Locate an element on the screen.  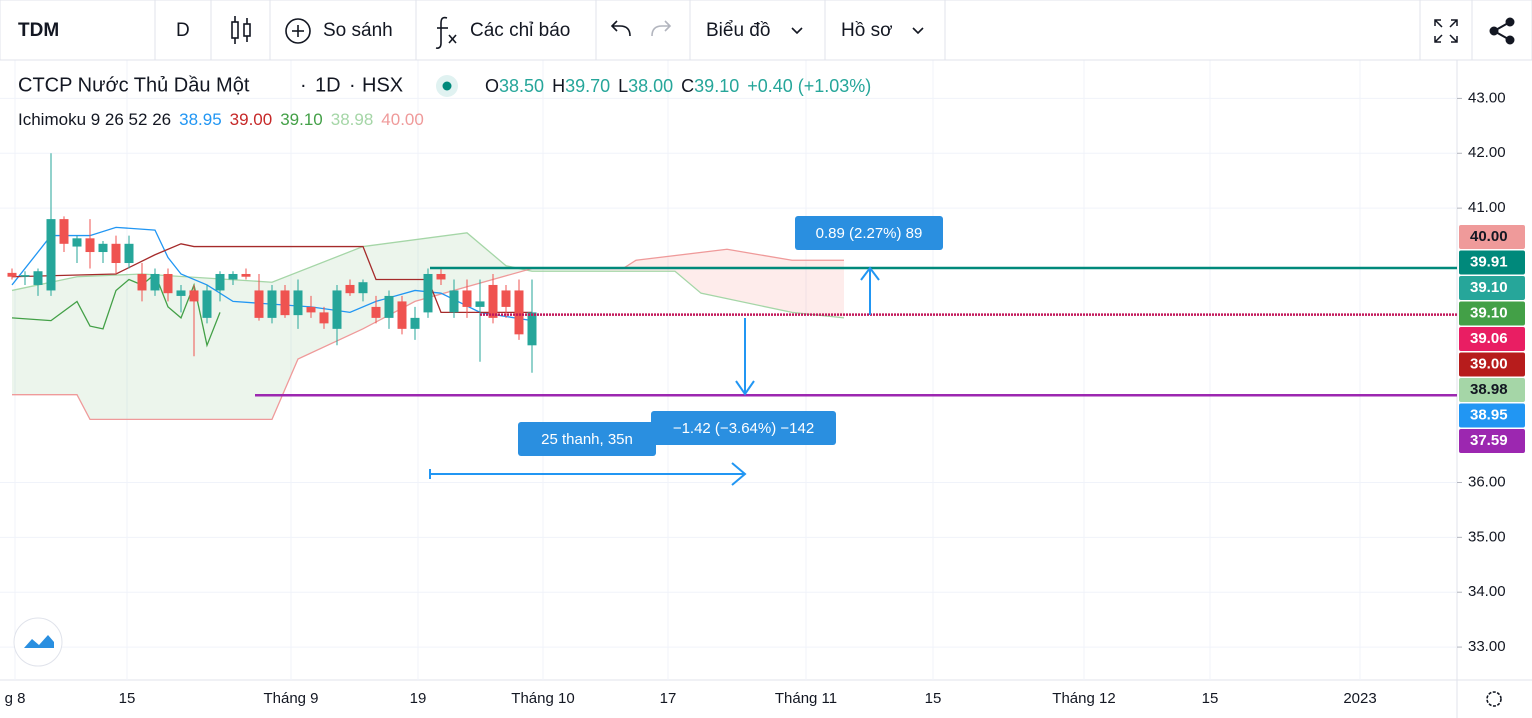
profile-menu: Hồ sơ is located at coordinates (867, 30).